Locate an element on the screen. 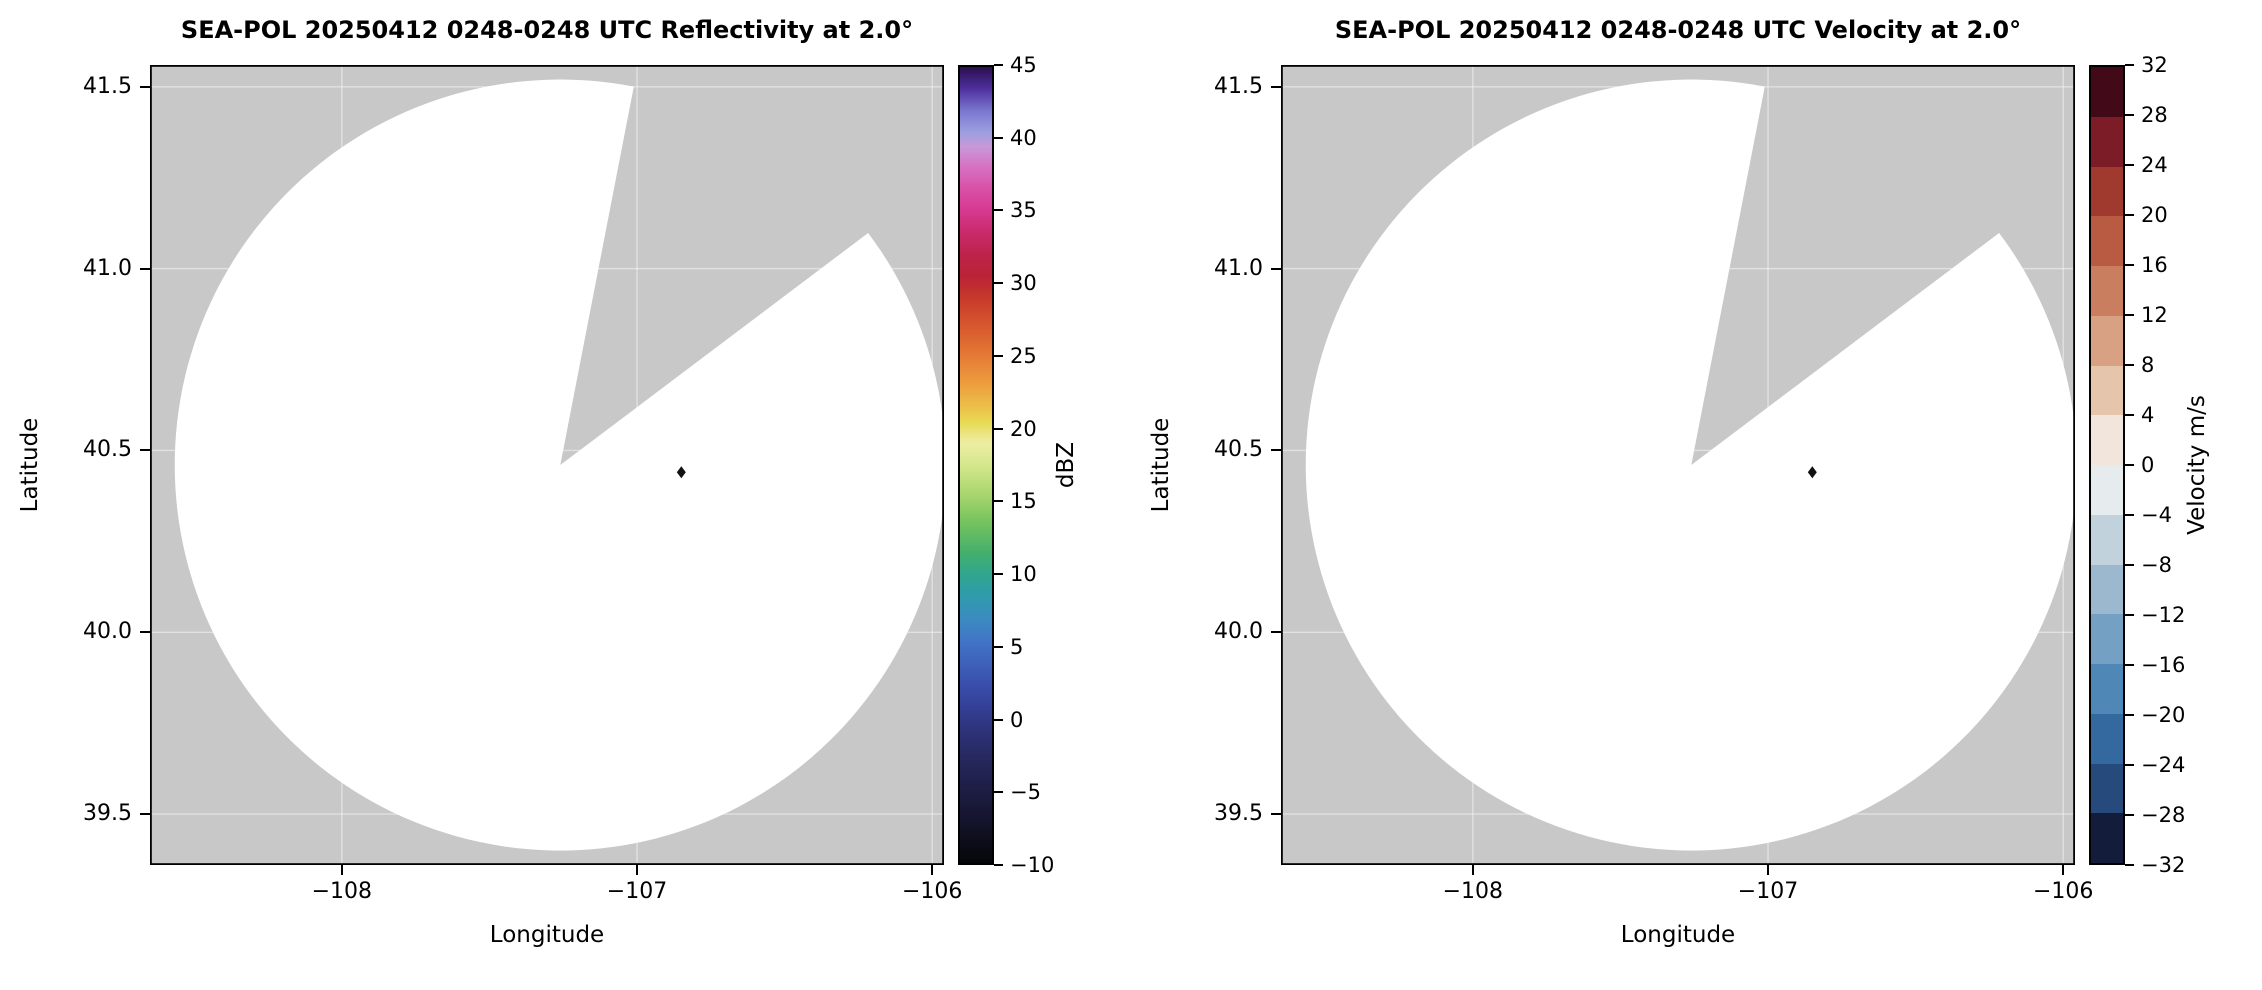 The width and height of the screenshot is (2262, 990). colorbar-tick-label: 10 is located at coordinates (1023, 574).